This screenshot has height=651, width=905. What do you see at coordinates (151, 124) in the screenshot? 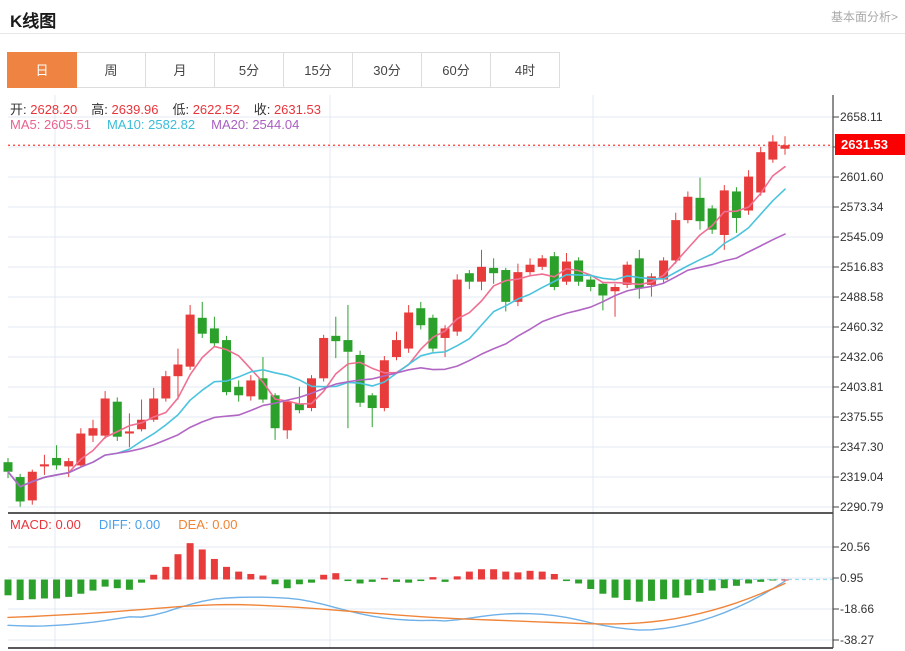
I see `ma-item-item: MA10: 2582.82` at bounding box center [151, 124].